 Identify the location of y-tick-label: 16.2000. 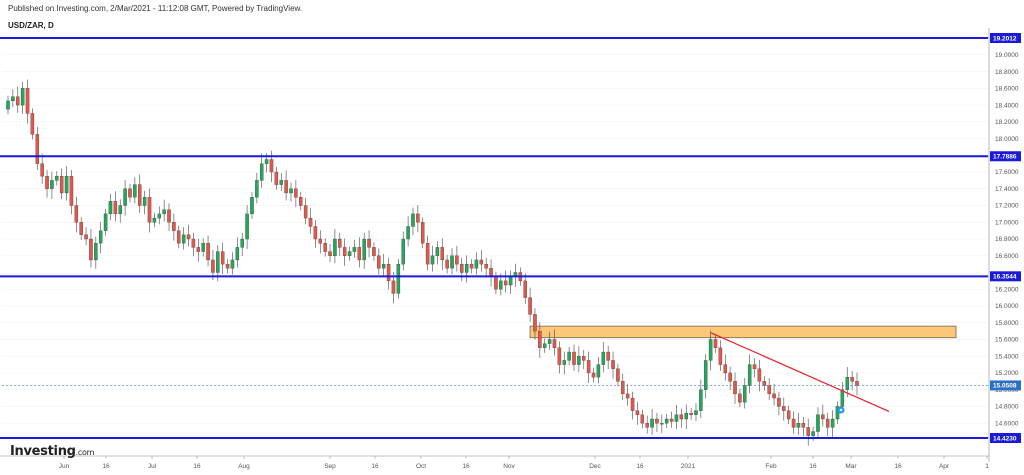
(1007, 289).